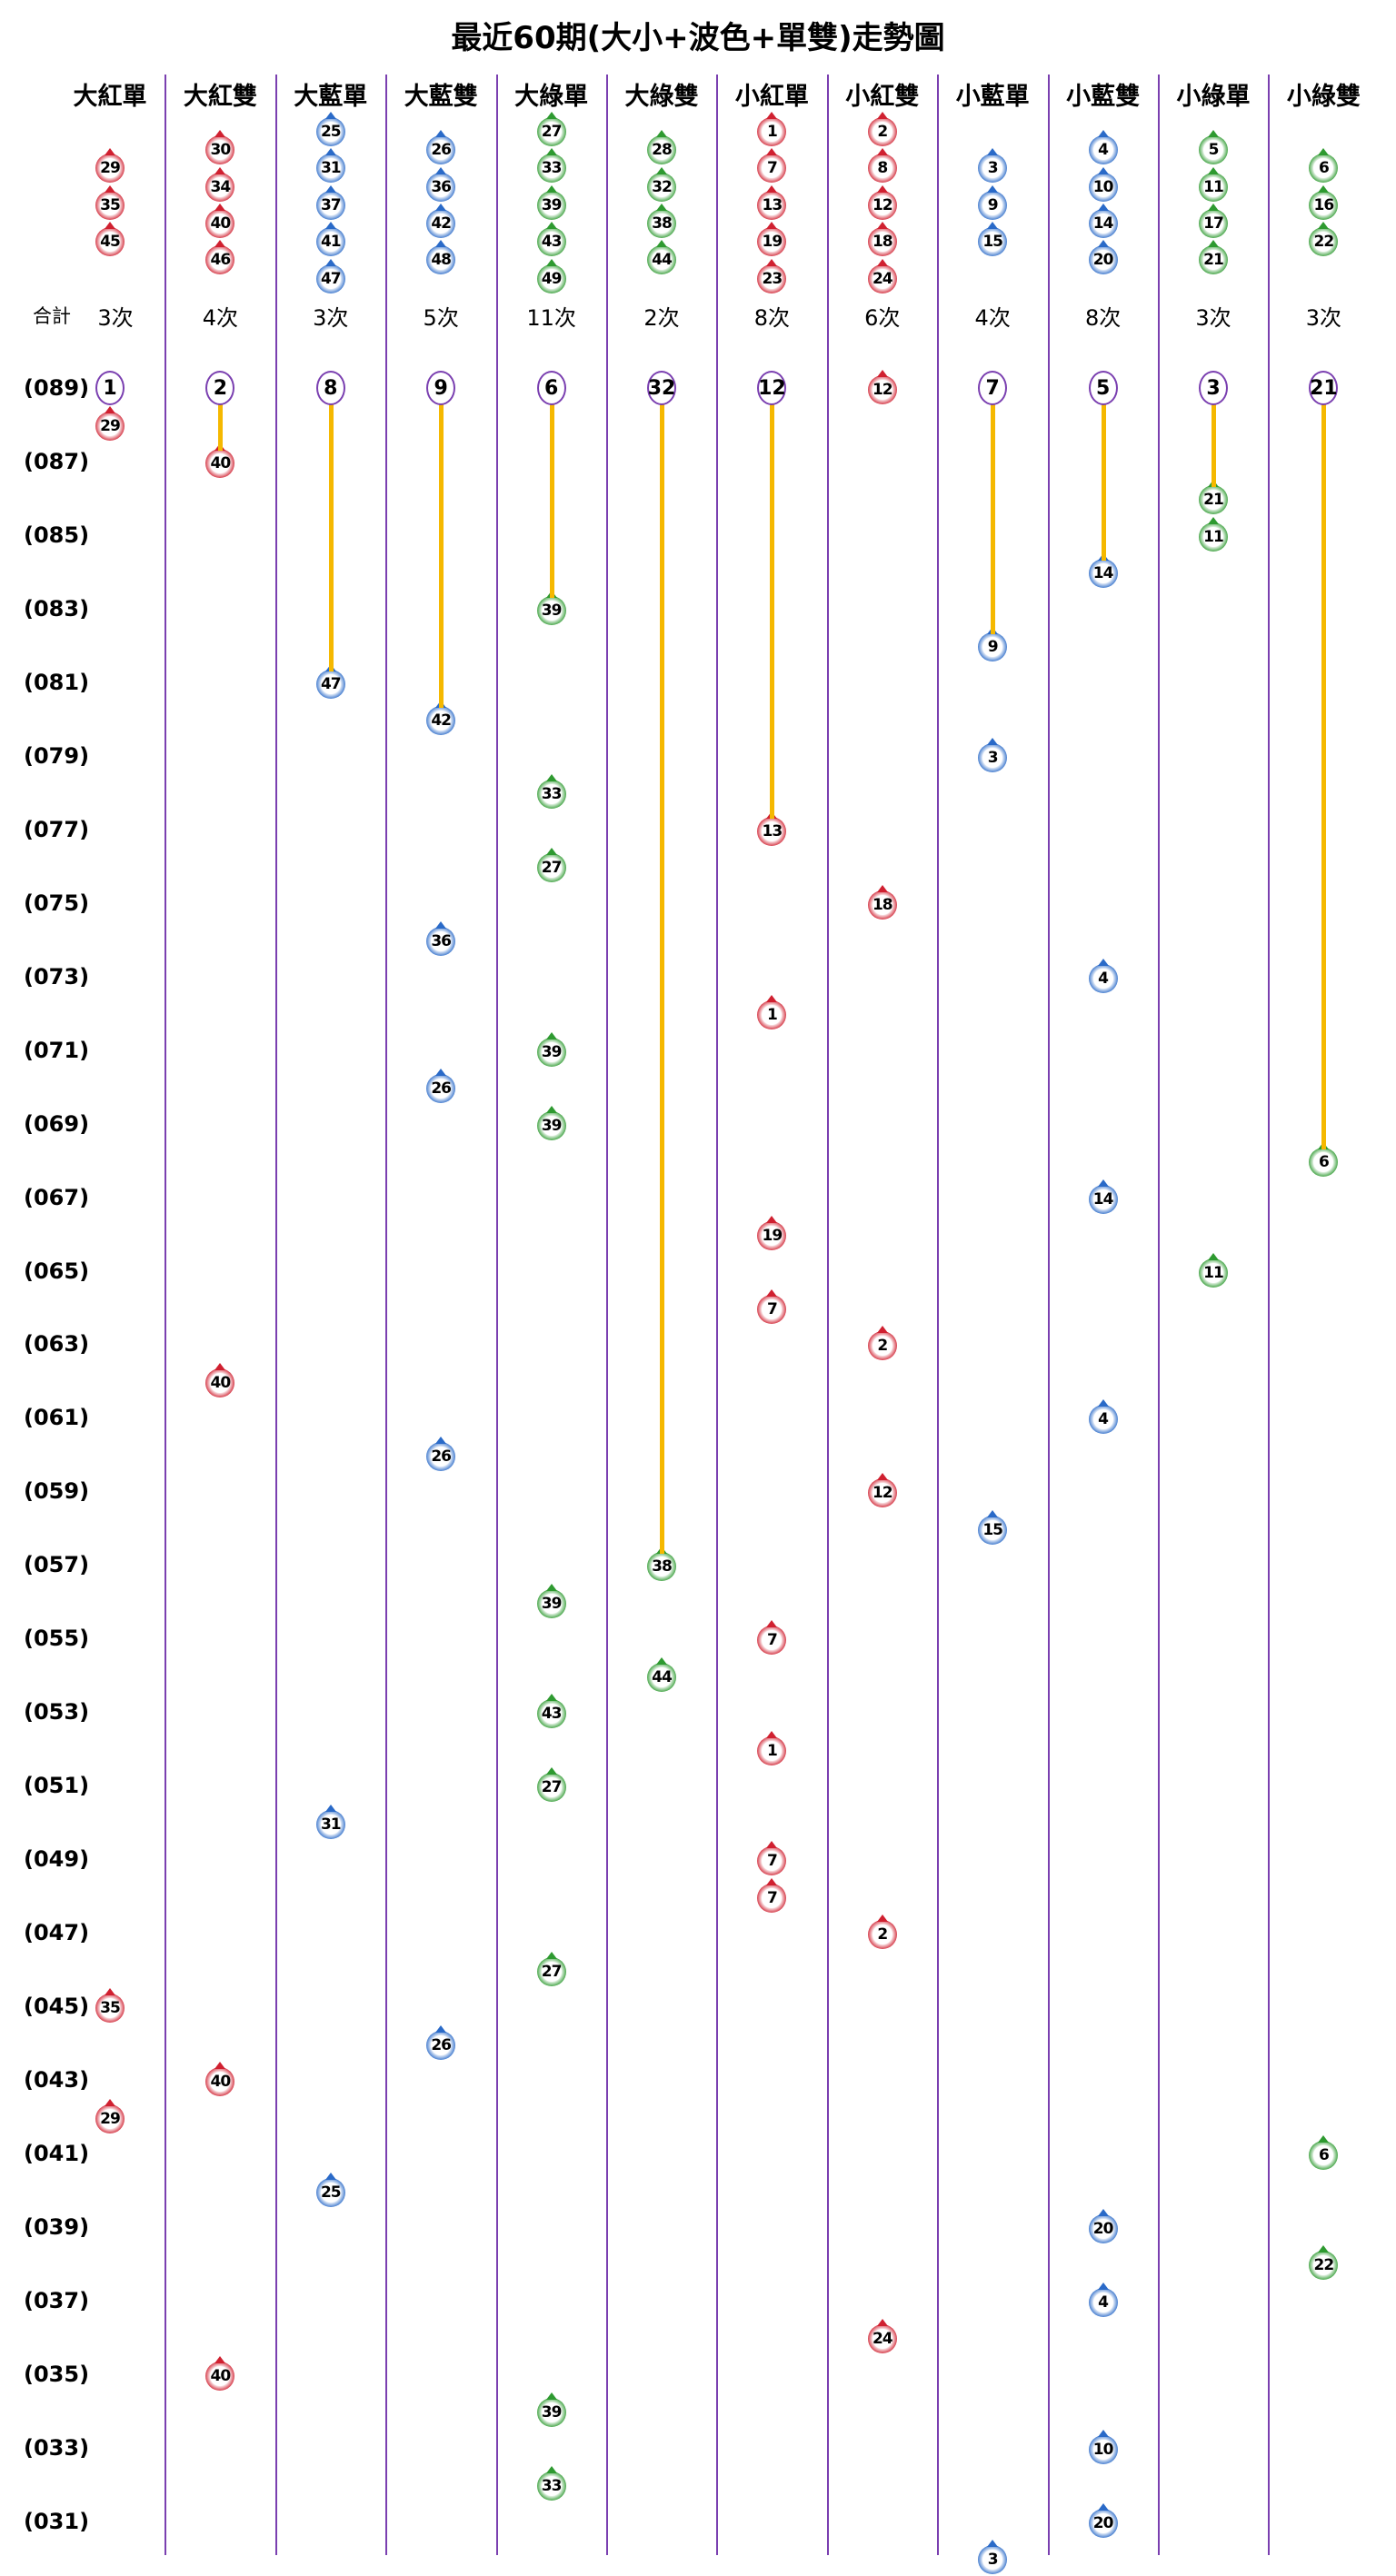 This screenshot has height=2576, width=1396. Describe the element at coordinates (220, 257) in the screenshot. I see `header-ball: 46` at that location.